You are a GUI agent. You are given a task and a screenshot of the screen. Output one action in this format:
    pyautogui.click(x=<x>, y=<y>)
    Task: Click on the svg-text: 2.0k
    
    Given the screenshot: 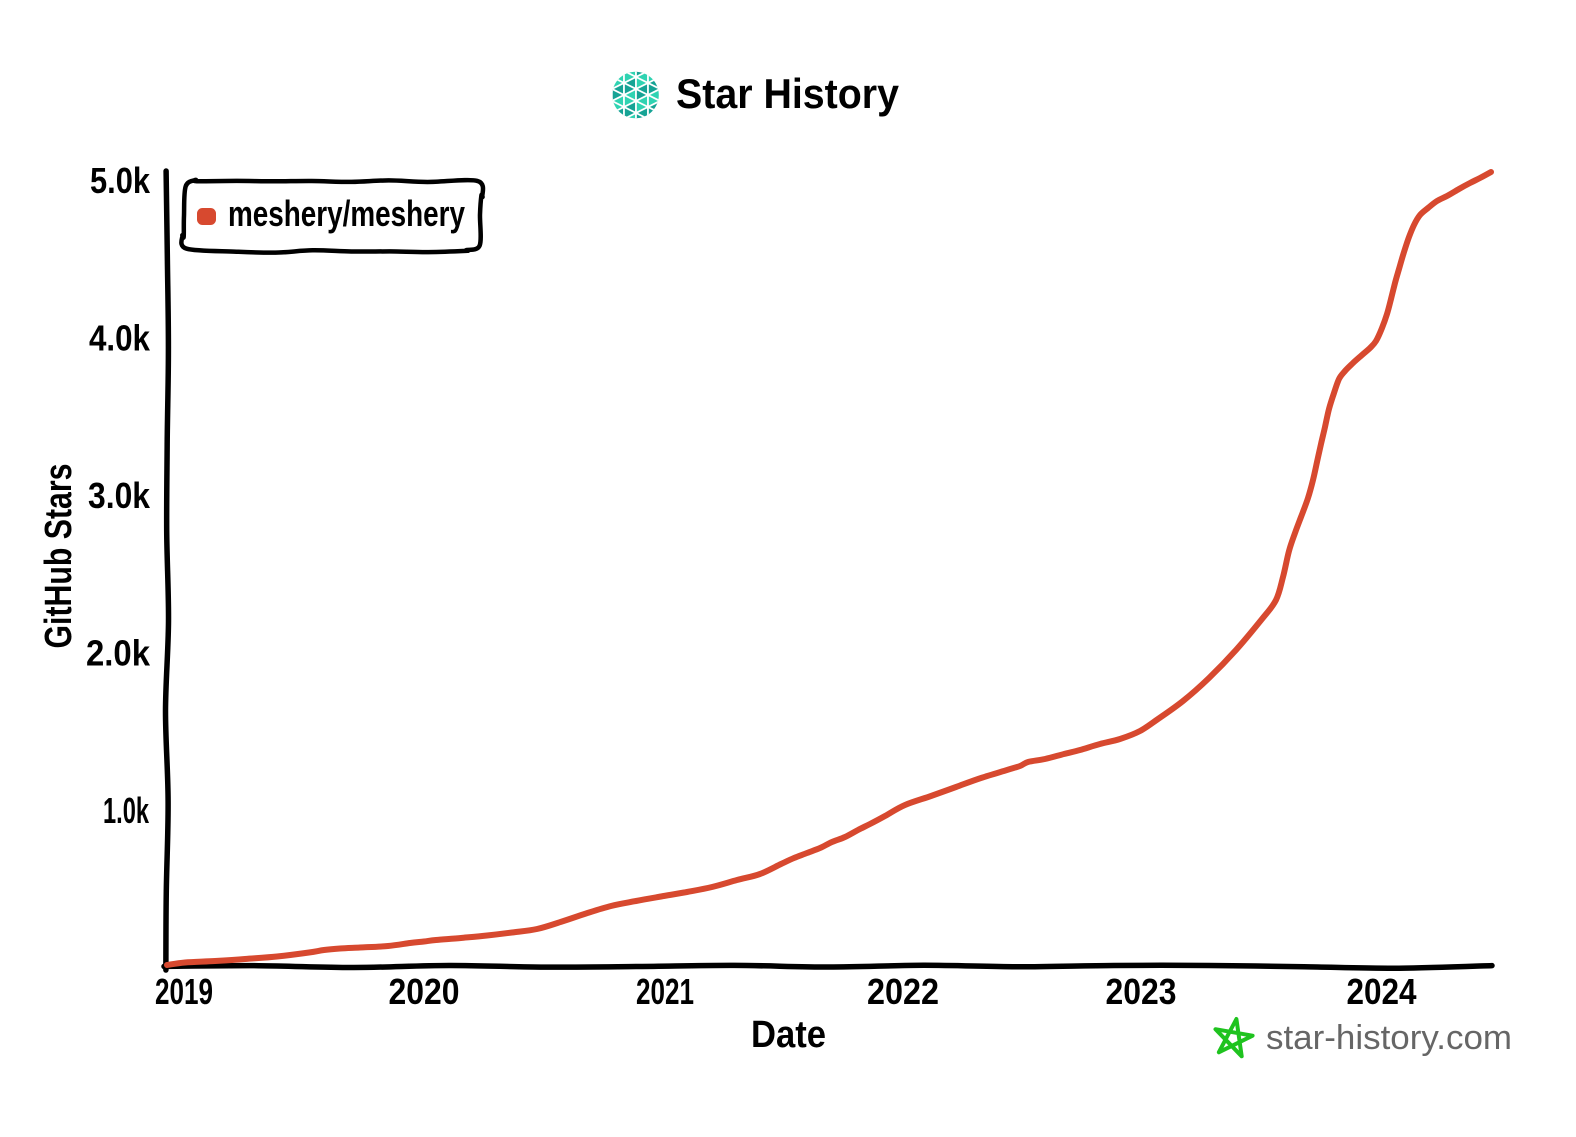 What is the action you would take?
    pyautogui.click(x=118, y=653)
    